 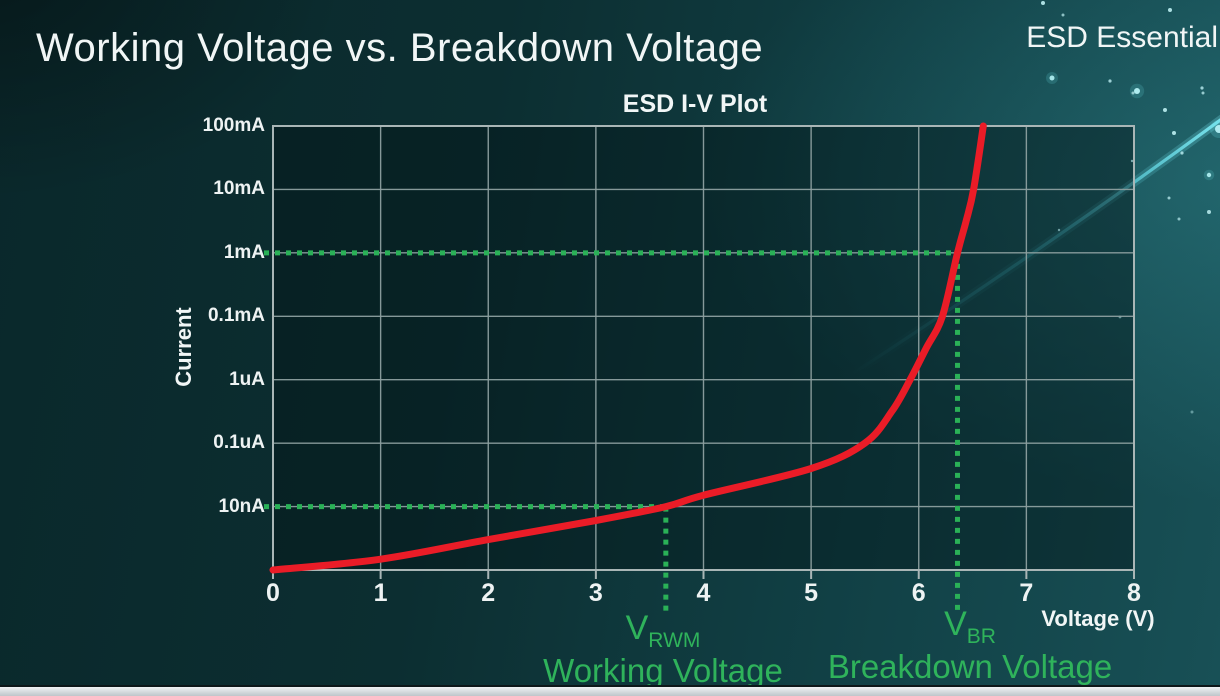 What do you see at coordinates (1026, 593) in the screenshot?
I see `x-tick-label-7: 7` at bounding box center [1026, 593].